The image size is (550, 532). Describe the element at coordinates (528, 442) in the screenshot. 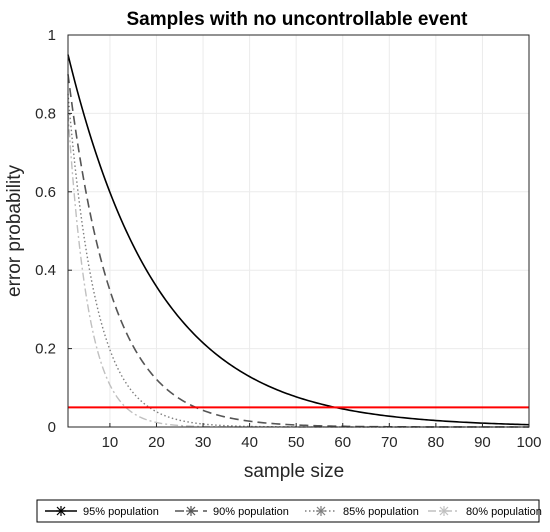

I see `x-tick-label-9: 100` at that location.